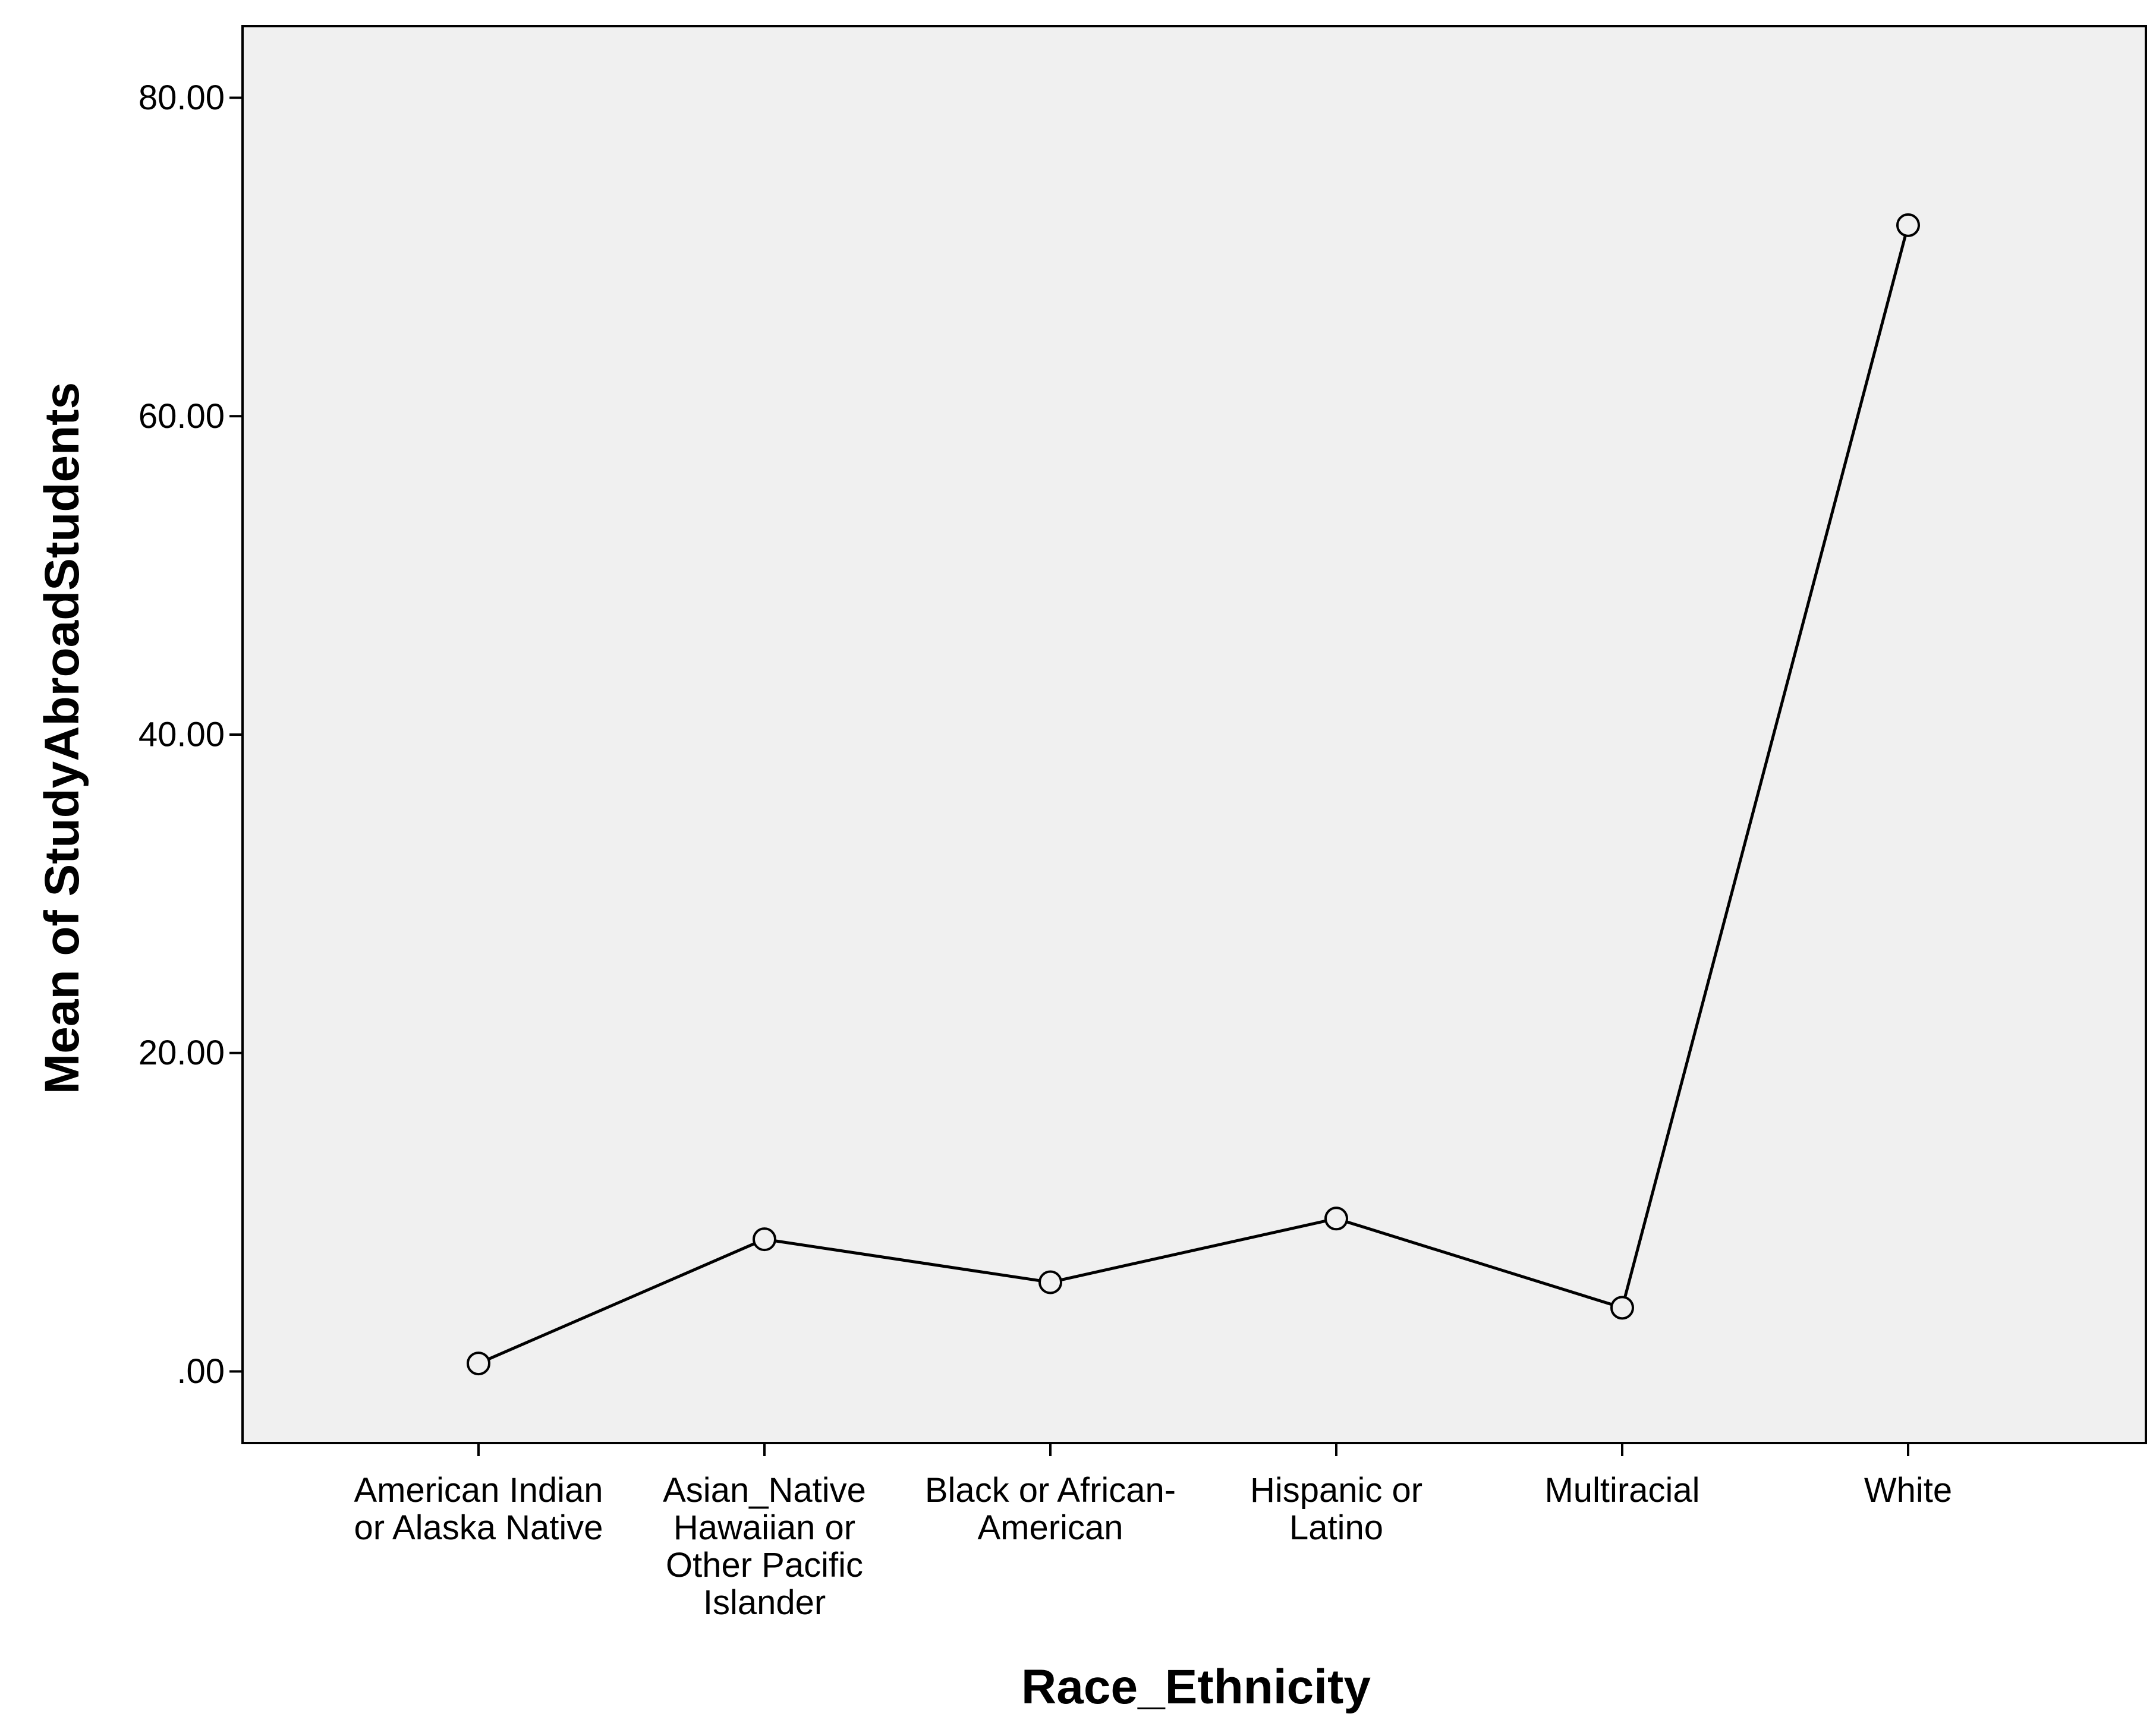 The image size is (2156, 1720). What do you see at coordinates (182, 735) in the screenshot?
I see `y-tick-label: 40.00` at bounding box center [182, 735].